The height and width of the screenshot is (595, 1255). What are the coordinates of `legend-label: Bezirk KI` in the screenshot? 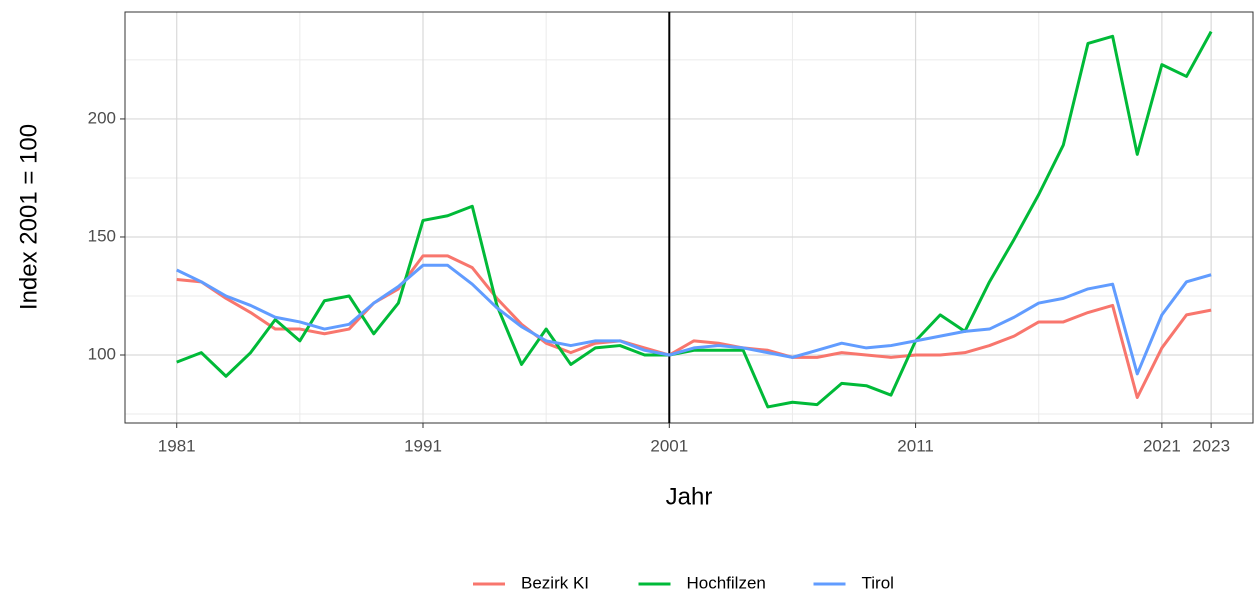 It's located at (555, 582).